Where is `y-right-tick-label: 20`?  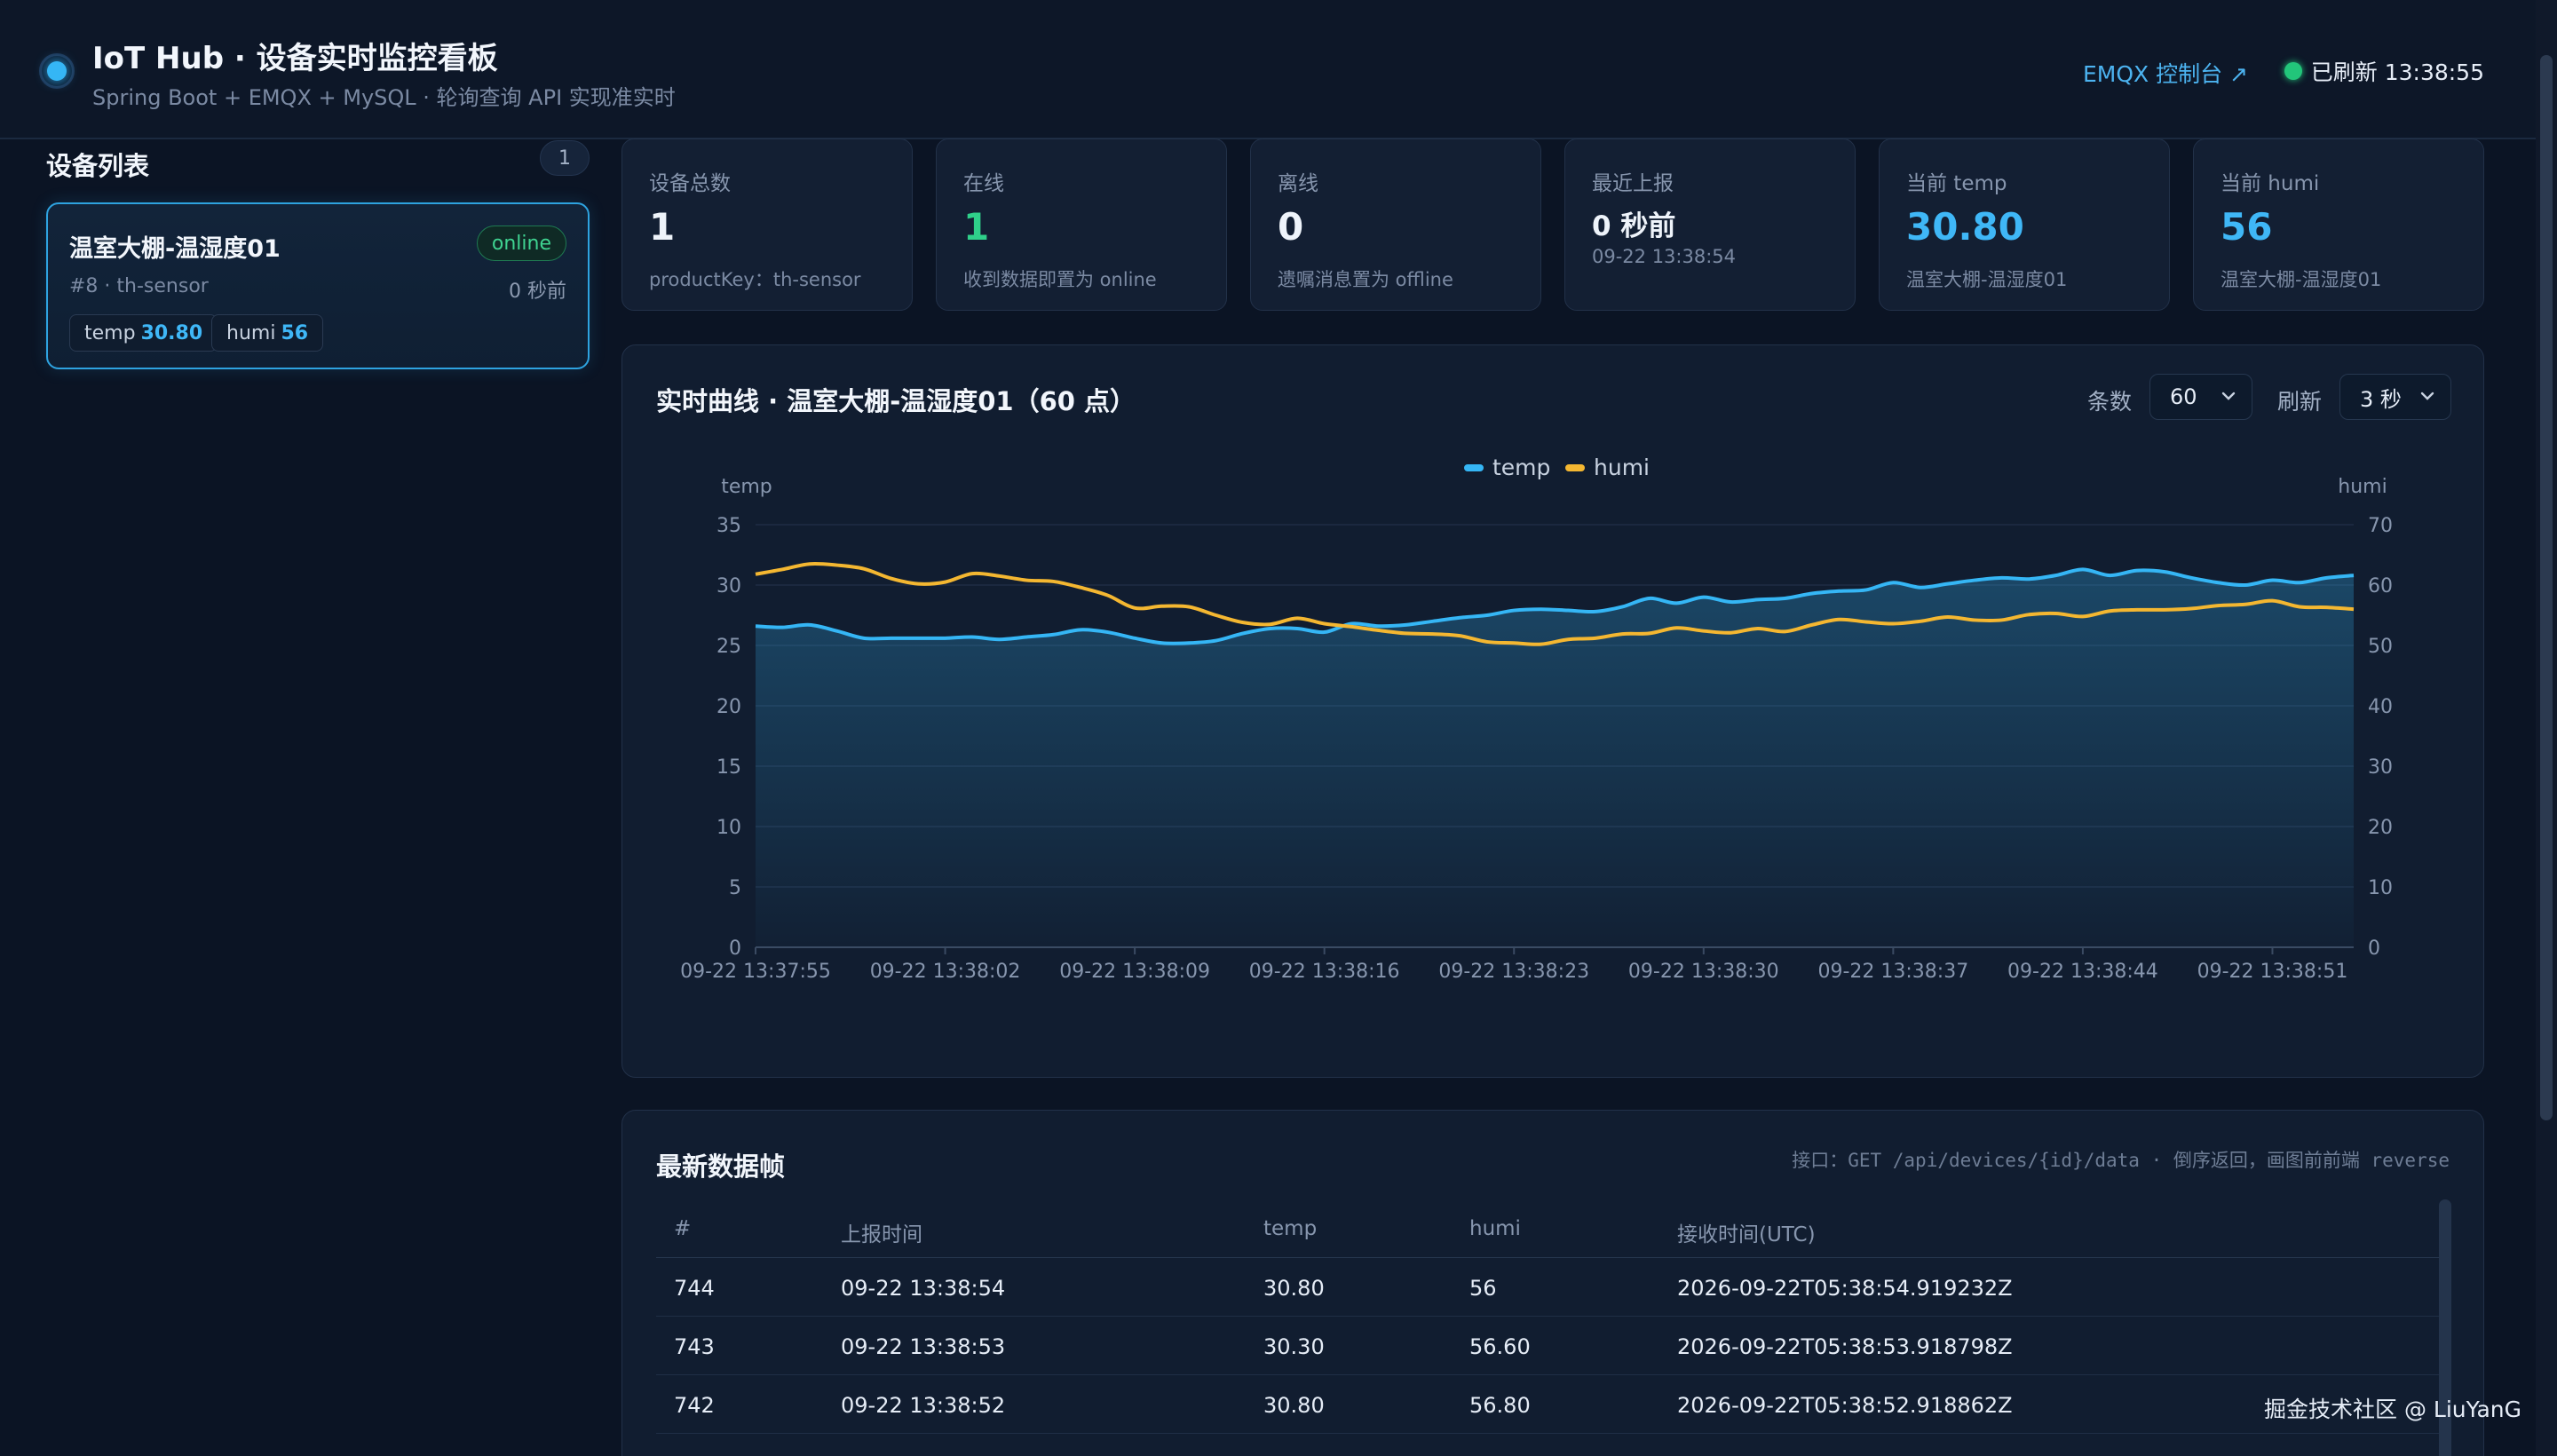 y-right-tick-label: 20 is located at coordinates (2380, 828).